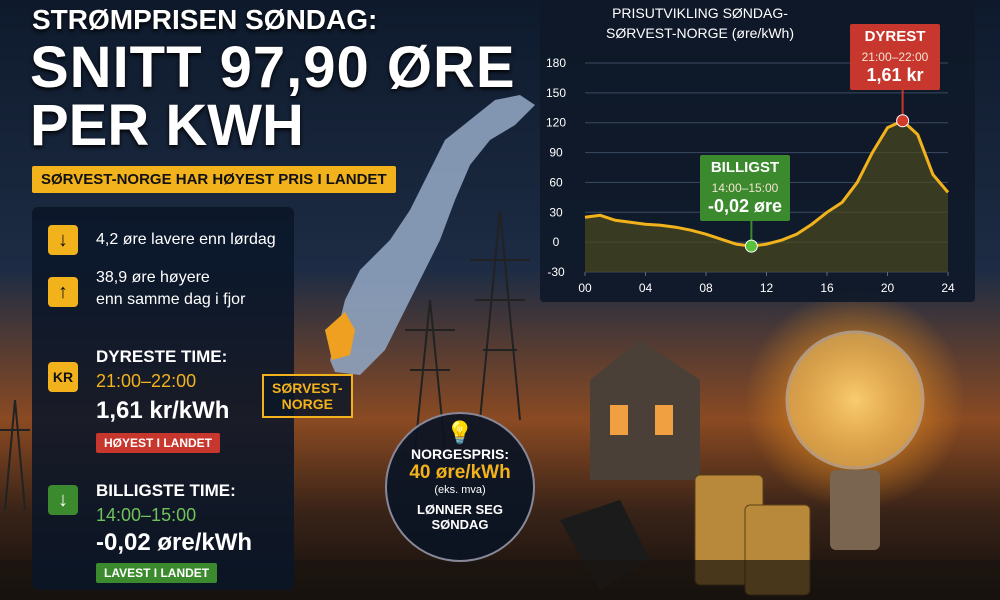 Image resolution: width=1000 pixels, height=600 pixels. What do you see at coordinates (460, 509) in the screenshot?
I see `norgespris-text: LØNNER SEG` at bounding box center [460, 509].